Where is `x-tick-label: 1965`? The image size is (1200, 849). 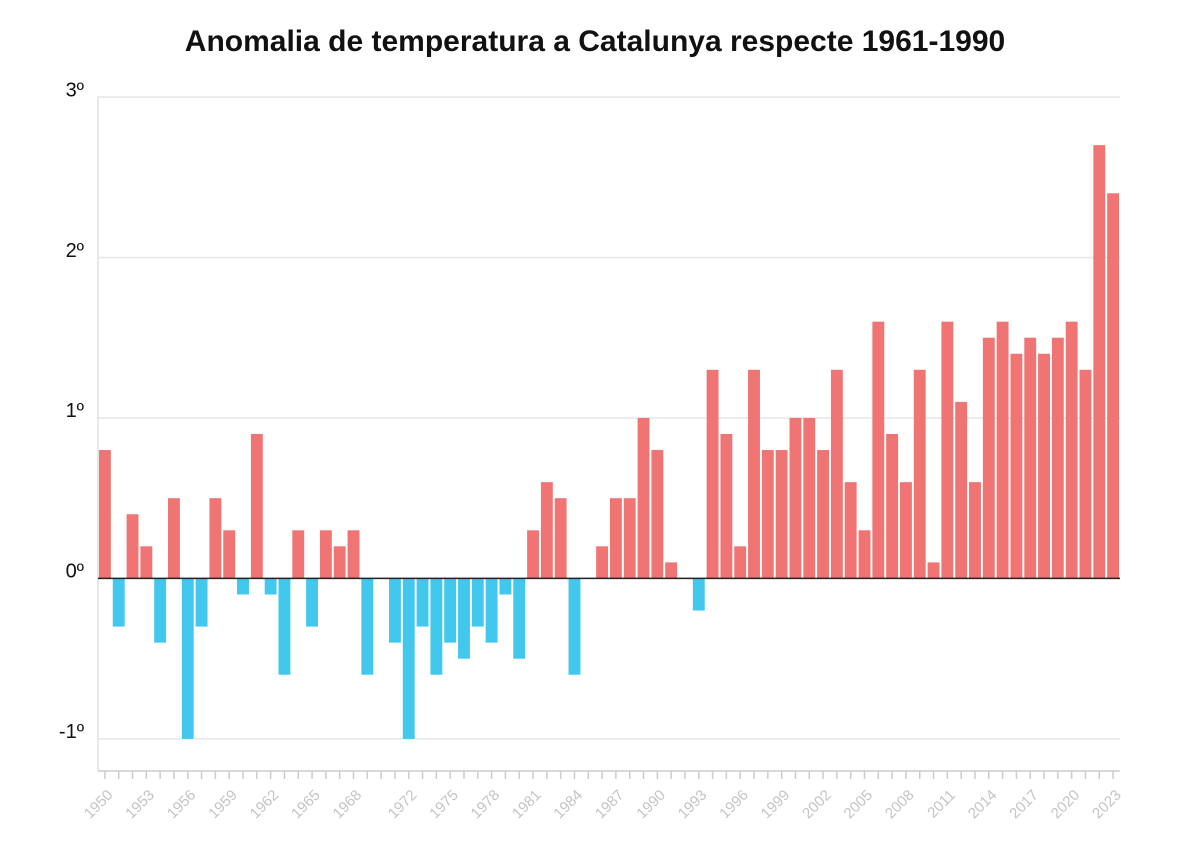 x-tick-label: 1965 is located at coordinates (306, 805).